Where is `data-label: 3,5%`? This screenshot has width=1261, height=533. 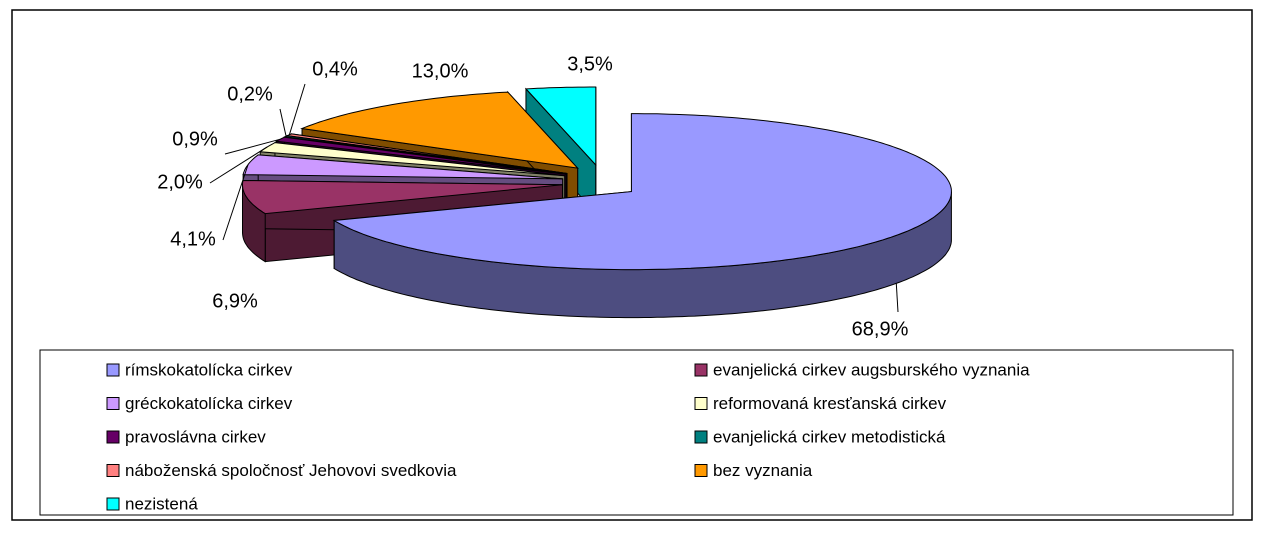
data-label: 3,5% is located at coordinates (590, 64).